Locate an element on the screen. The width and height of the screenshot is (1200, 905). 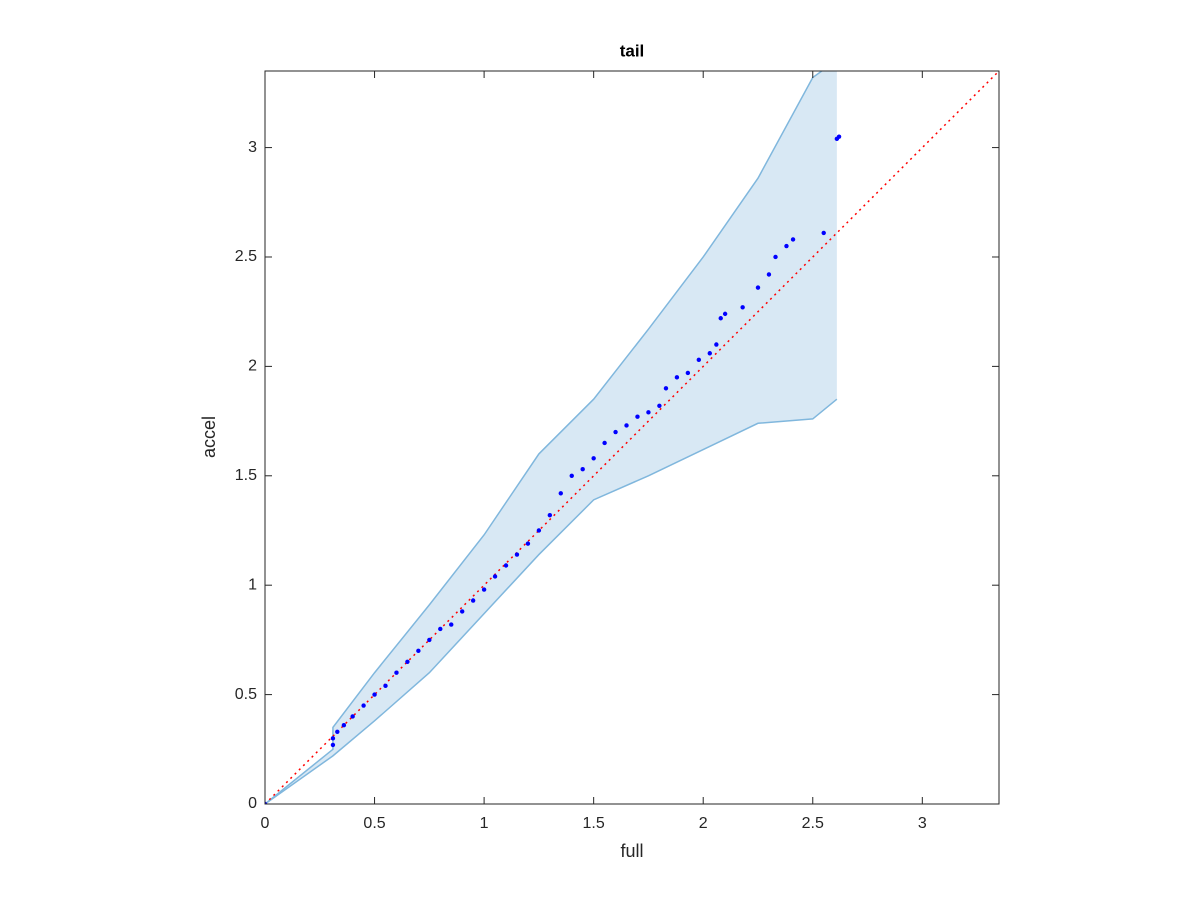
y-tick-label: 2 is located at coordinates (252, 366).